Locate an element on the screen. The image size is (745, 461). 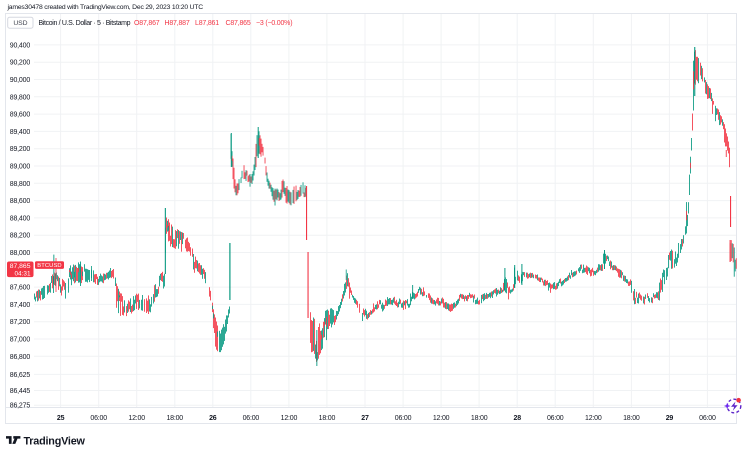
svg-text: 29 is located at coordinates (670, 418).